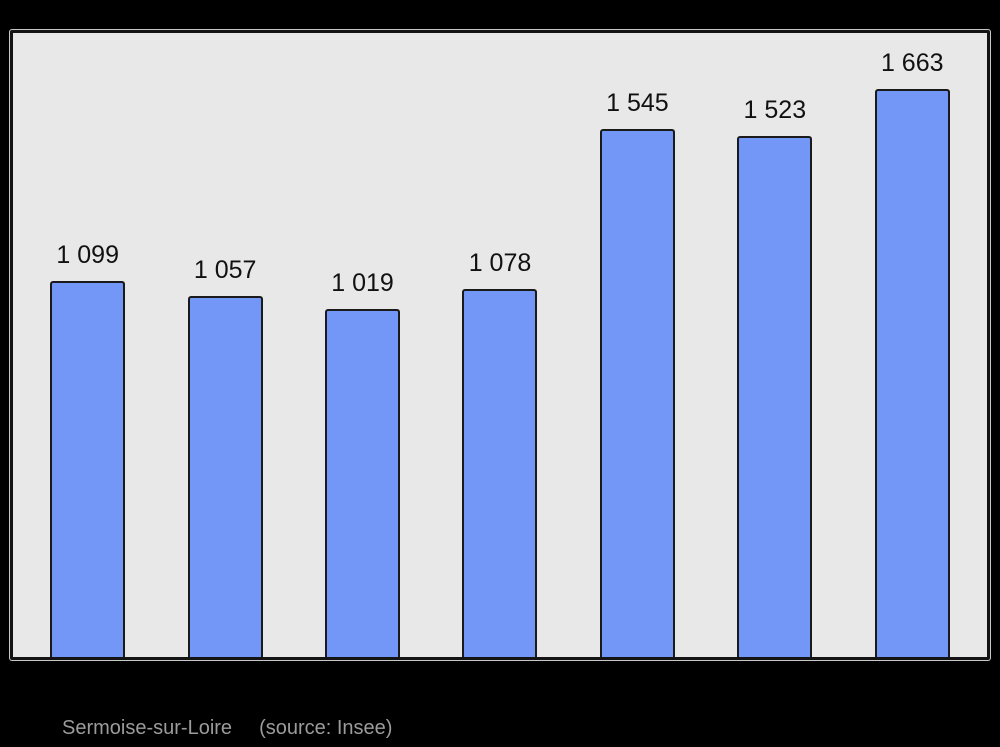  What do you see at coordinates (326, 728) in the screenshot?
I see `caption-source: (source: Insee)` at bounding box center [326, 728].